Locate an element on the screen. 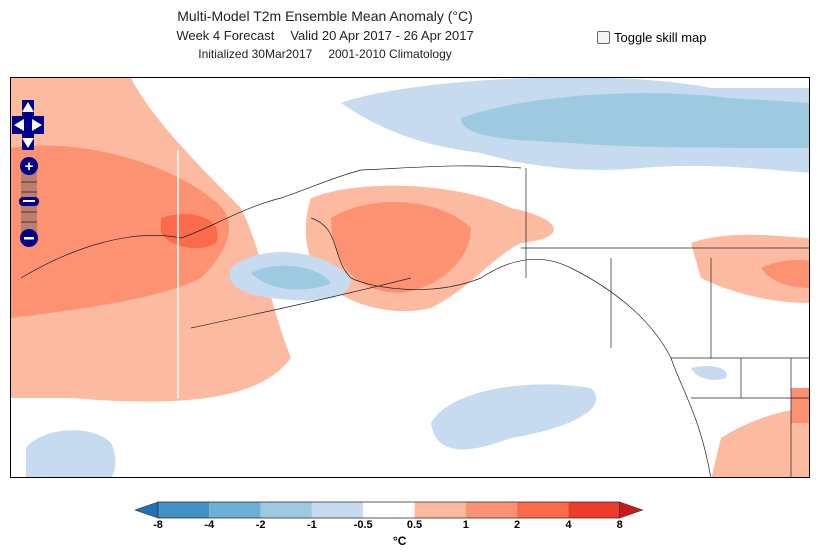 The height and width of the screenshot is (555, 822). zoom-in-button is located at coordinates (29, 166).